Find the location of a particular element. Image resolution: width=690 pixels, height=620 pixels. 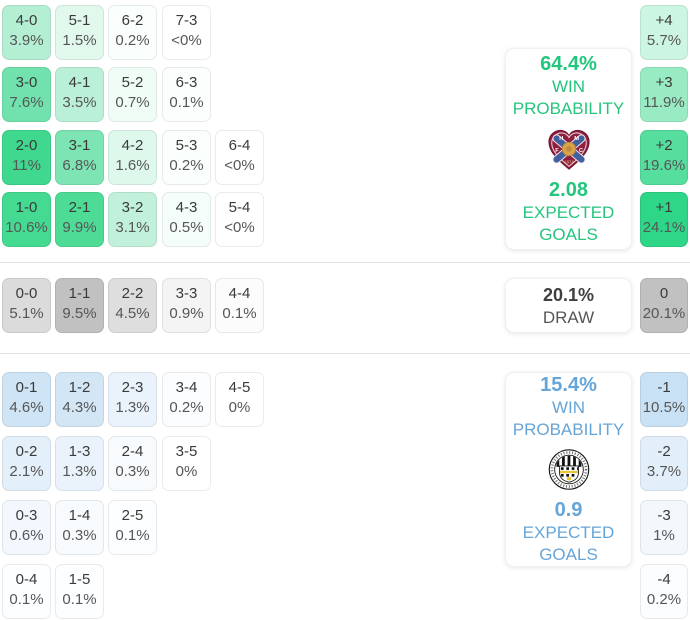

draw-probability-value: 20.1% is located at coordinates (568, 294).